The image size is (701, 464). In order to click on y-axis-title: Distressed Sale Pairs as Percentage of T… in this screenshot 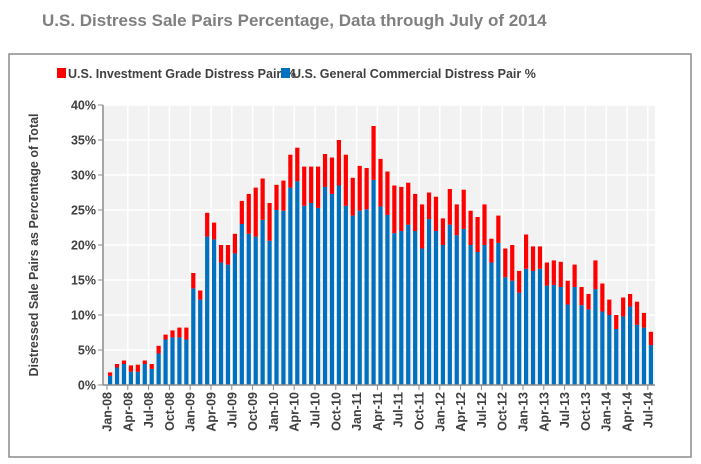, I will do `click(34, 244)`.